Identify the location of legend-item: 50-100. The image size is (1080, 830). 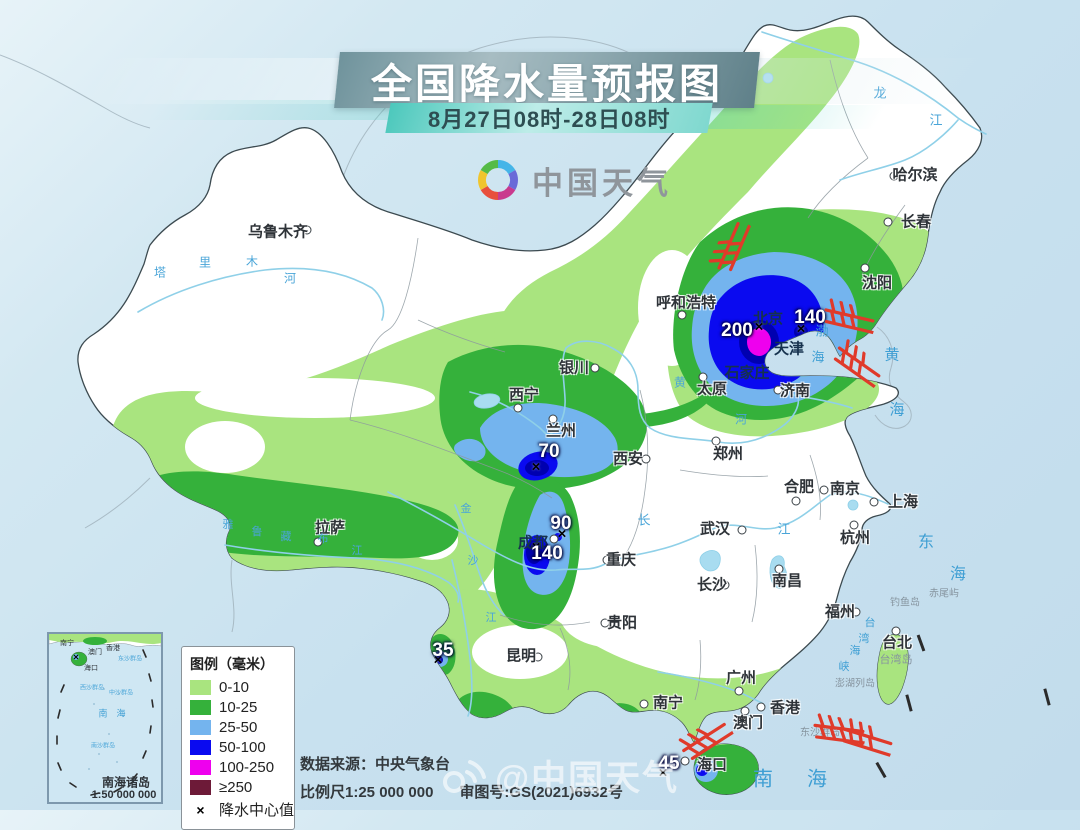
(238, 747).